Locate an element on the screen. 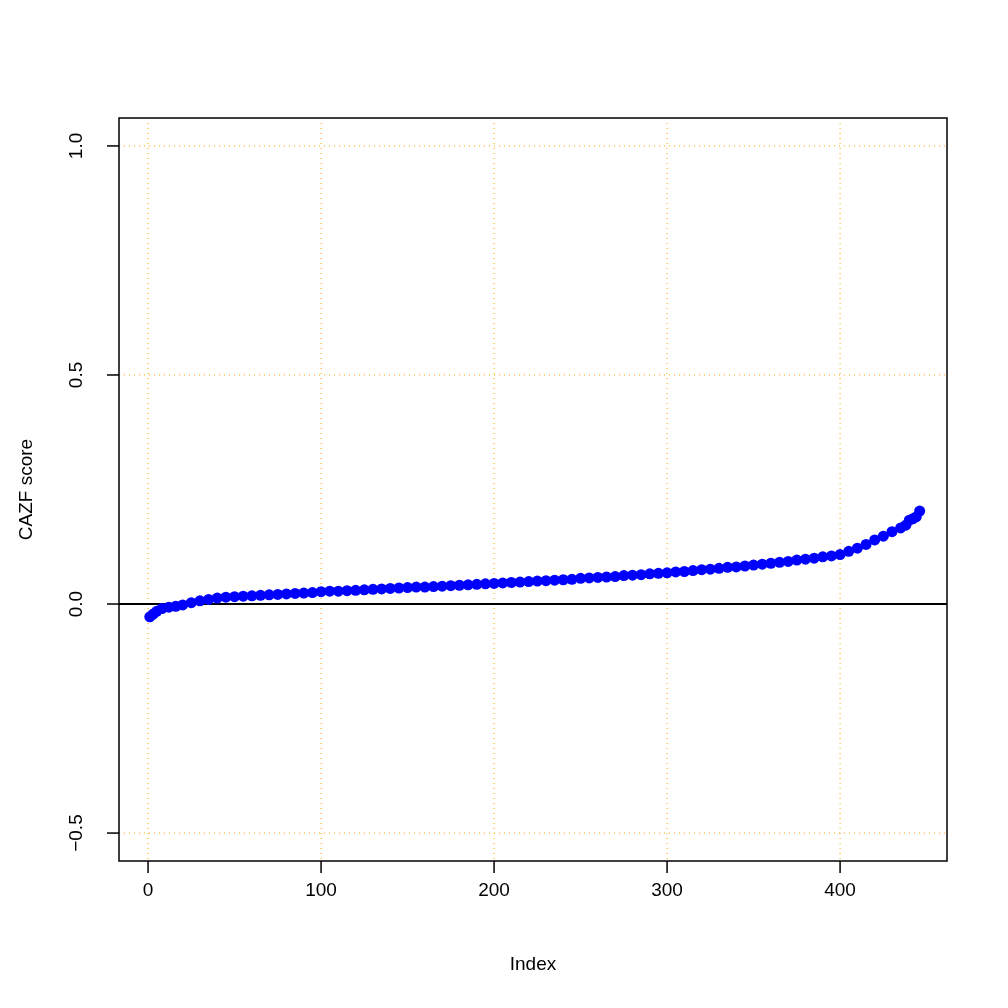 The image size is (1008, 1008). y-tick-label: −0.5 is located at coordinates (75, 833).